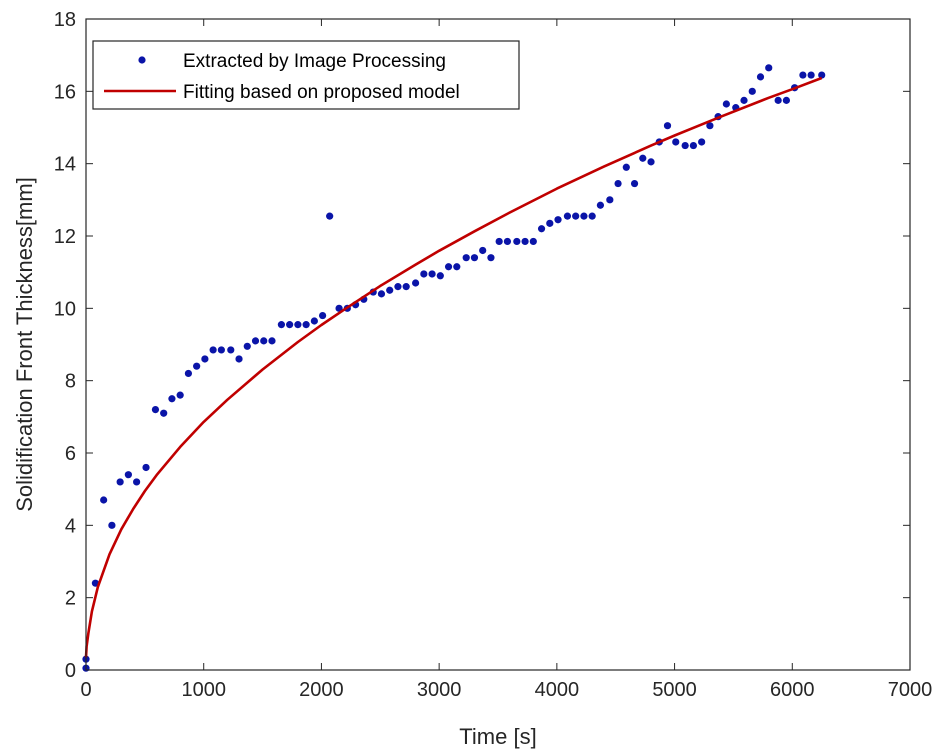 The image size is (938, 749). What do you see at coordinates (70, 671) in the screenshot?
I see `y-tick-label: 0` at bounding box center [70, 671].